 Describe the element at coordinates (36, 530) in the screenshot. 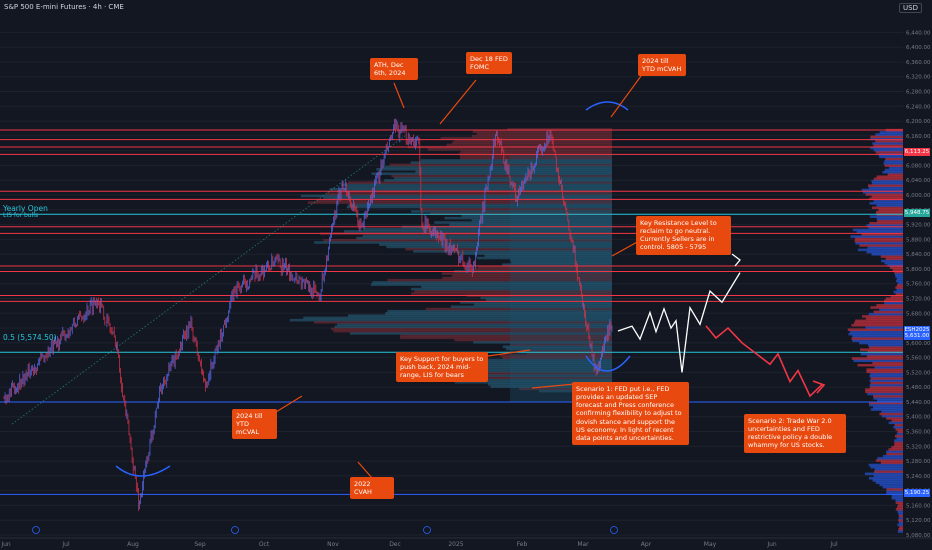

I see `event-marker` at that location.